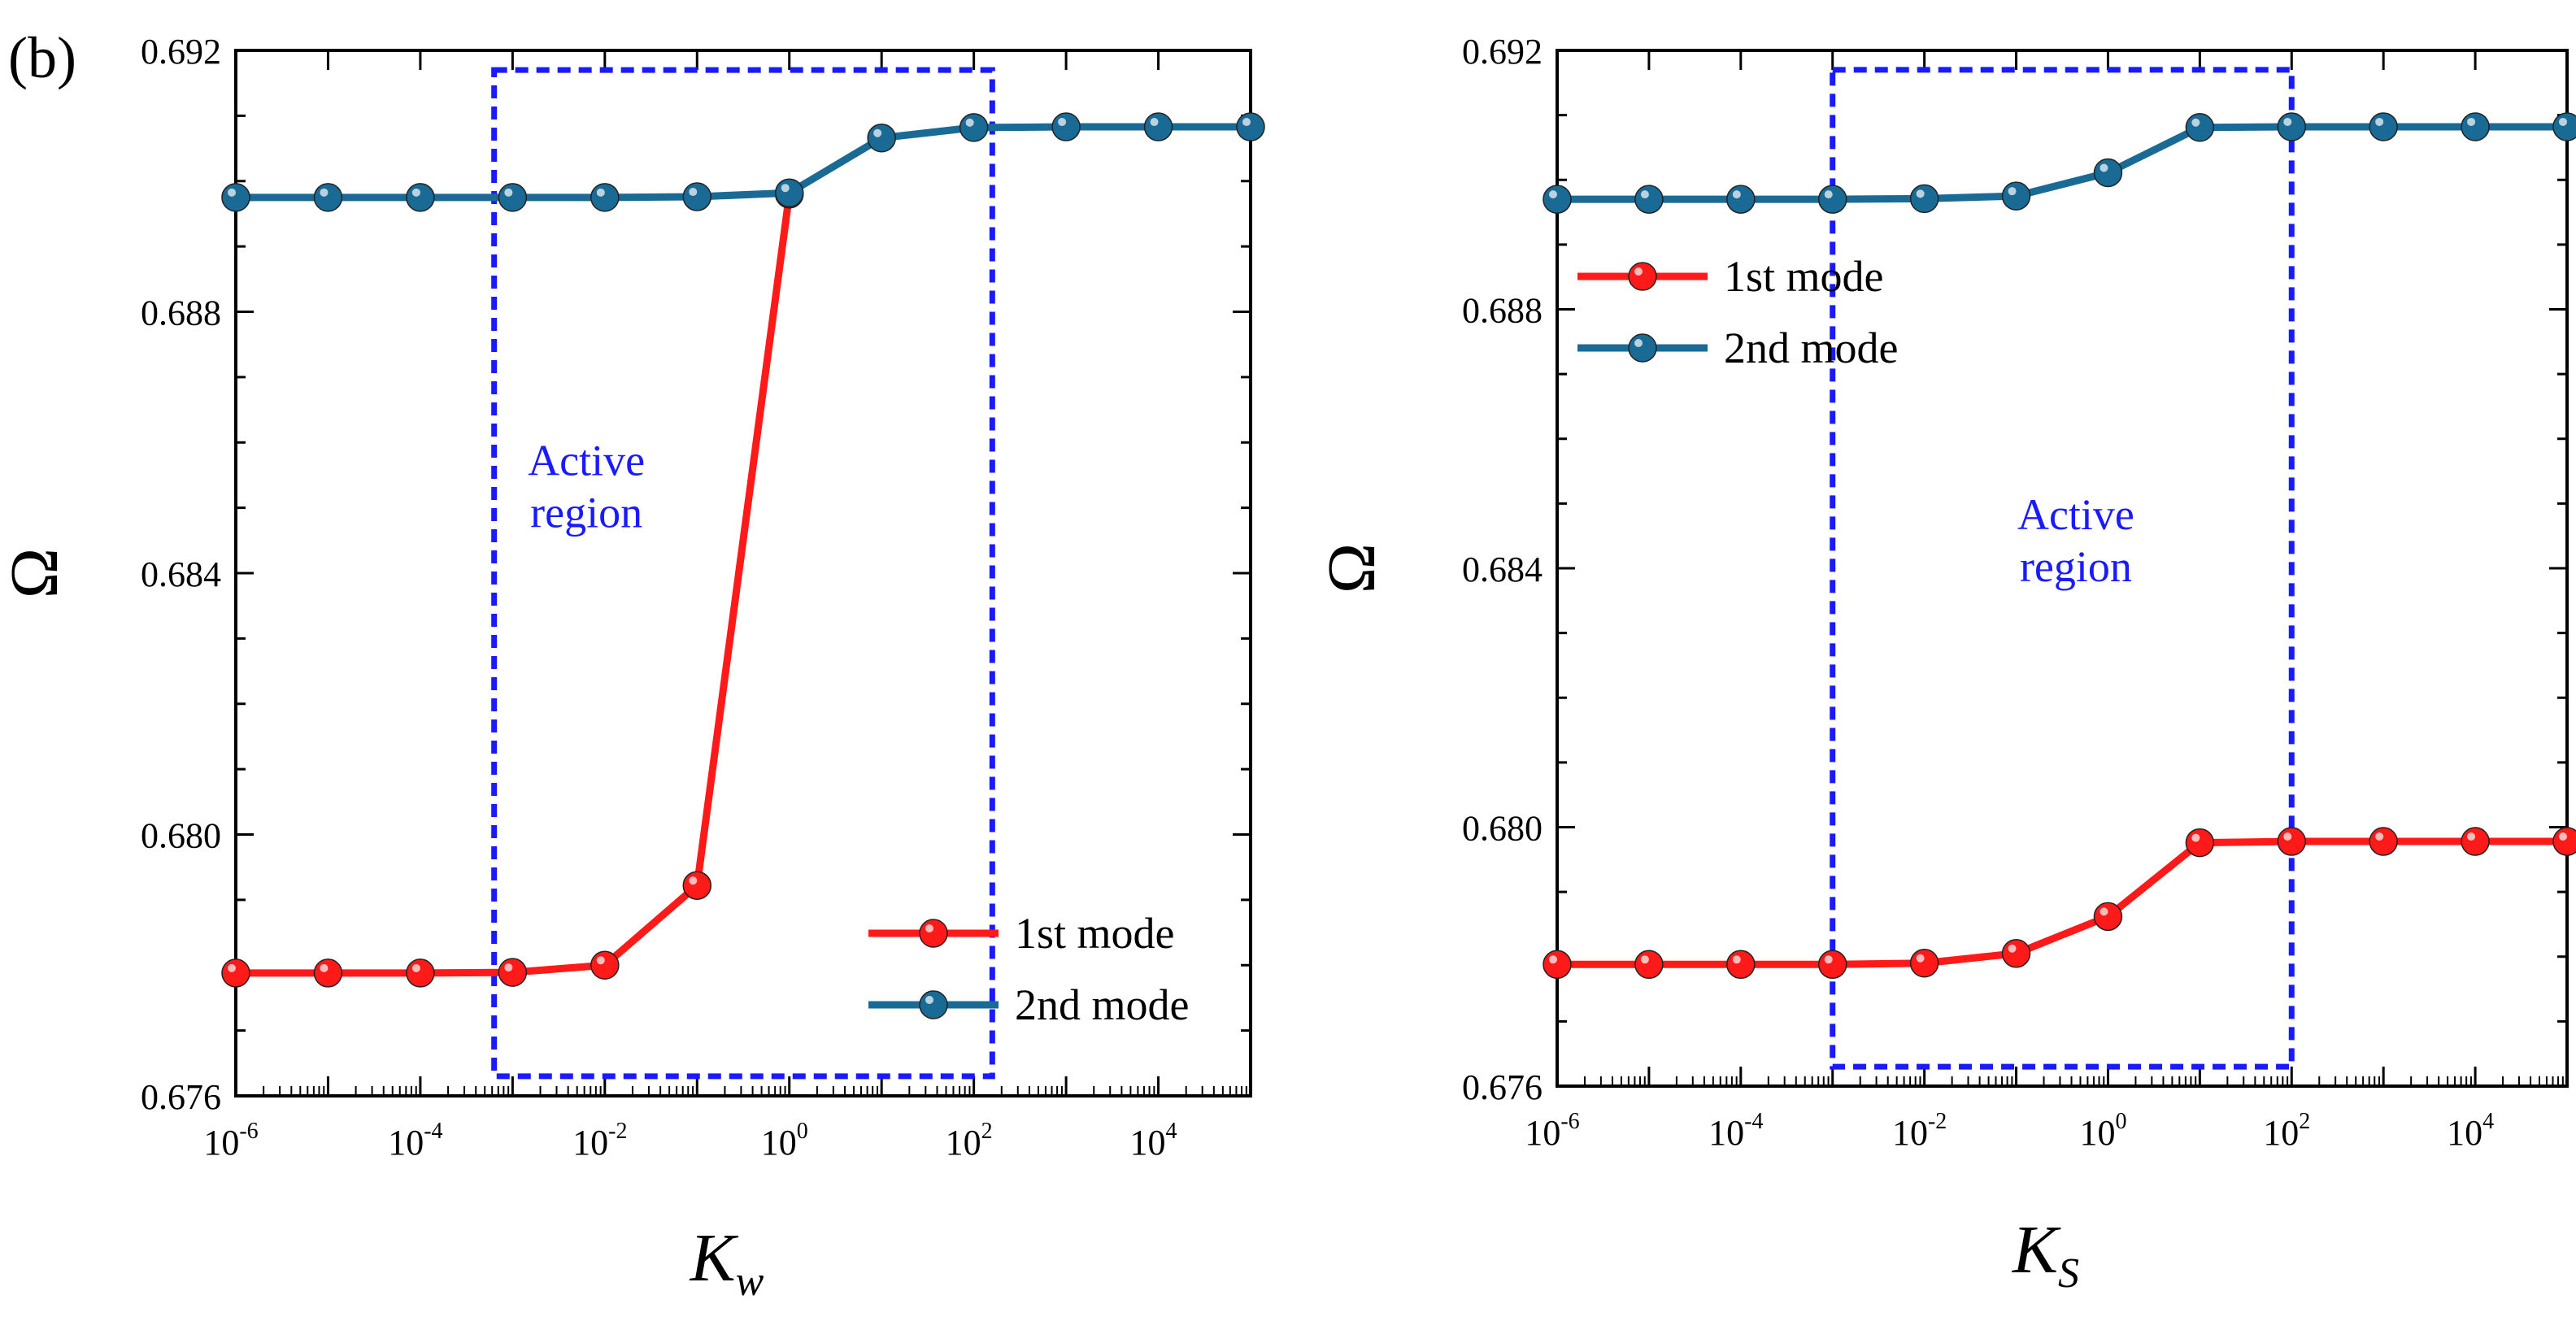 The height and width of the screenshot is (1317, 2576). Describe the element at coordinates (42, 58) in the screenshot. I see `panel-label: (b)` at that location.